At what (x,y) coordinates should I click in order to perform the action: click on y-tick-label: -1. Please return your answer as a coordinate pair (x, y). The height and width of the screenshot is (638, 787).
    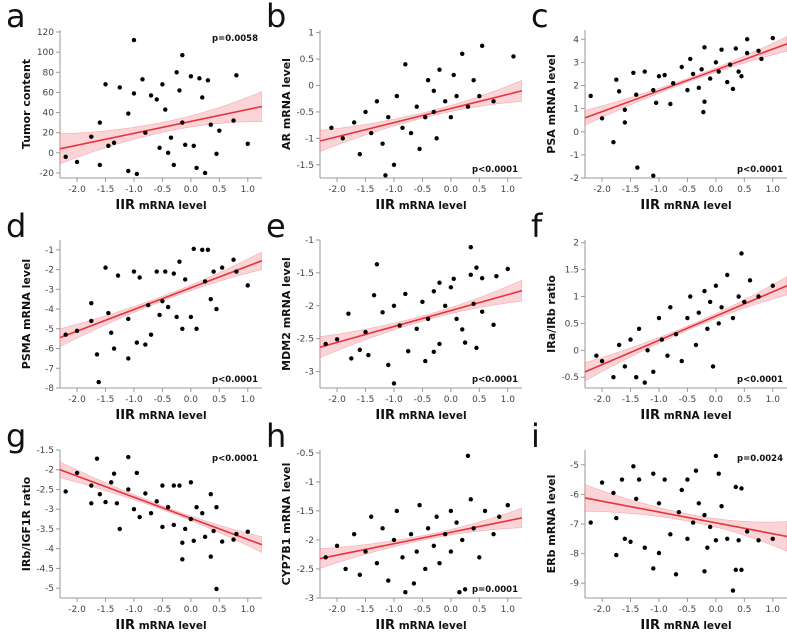
    Looking at the image, I should click on (574, 156).